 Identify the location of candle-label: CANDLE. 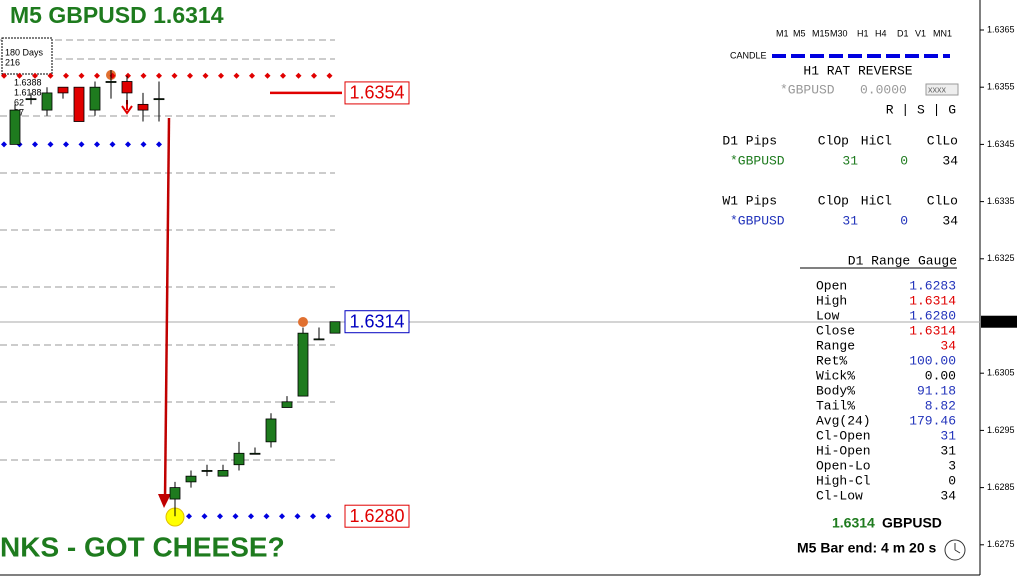
(748, 55).